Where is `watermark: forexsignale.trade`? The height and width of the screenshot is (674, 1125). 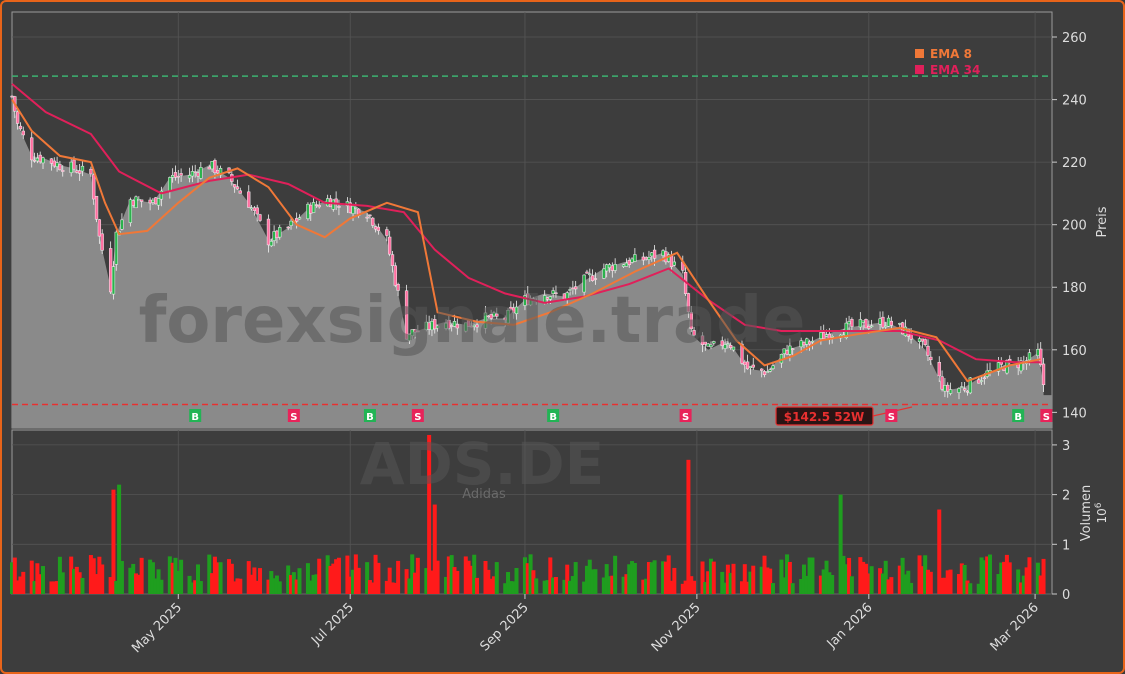
watermark: forexsignale.trade is located at coordinates (472, 321).